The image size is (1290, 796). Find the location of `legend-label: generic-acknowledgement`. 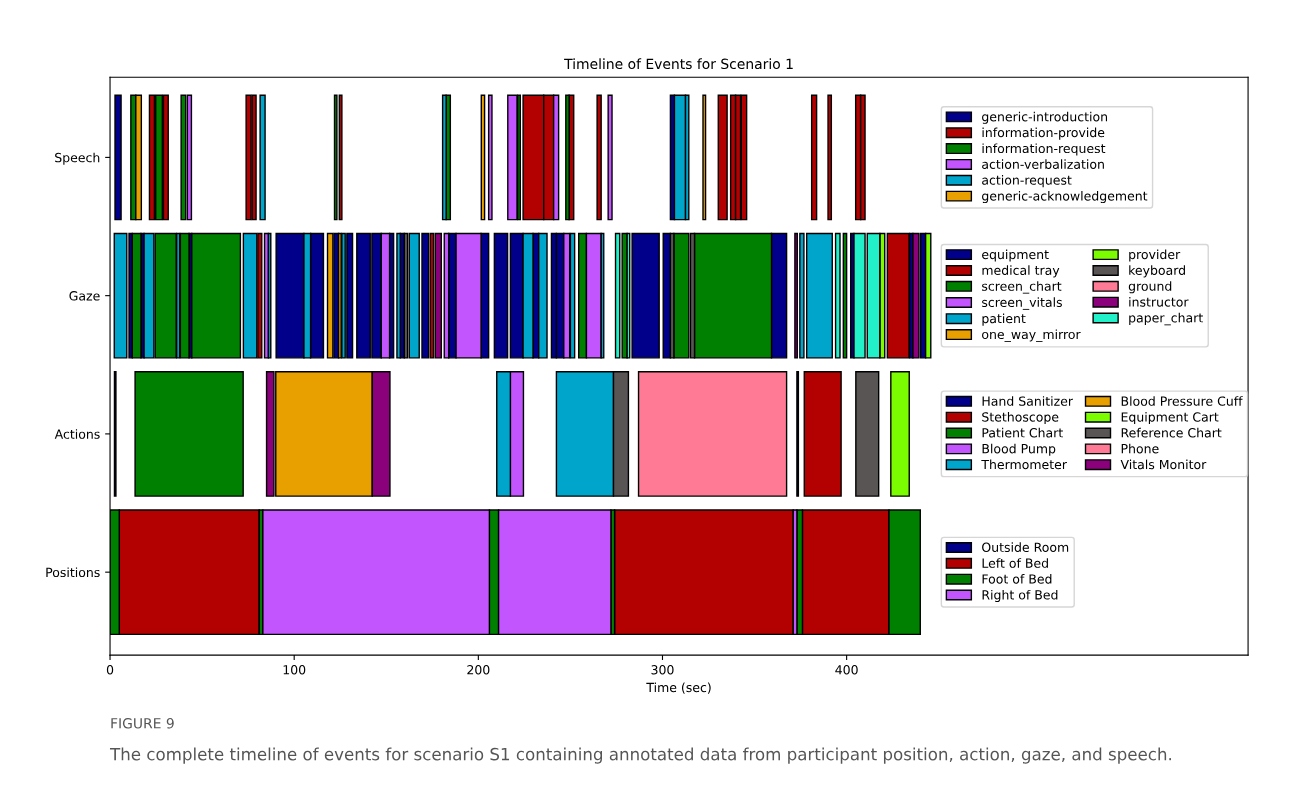

legend-label: generic-acknowledgement is located at coordinates (1065, 197).